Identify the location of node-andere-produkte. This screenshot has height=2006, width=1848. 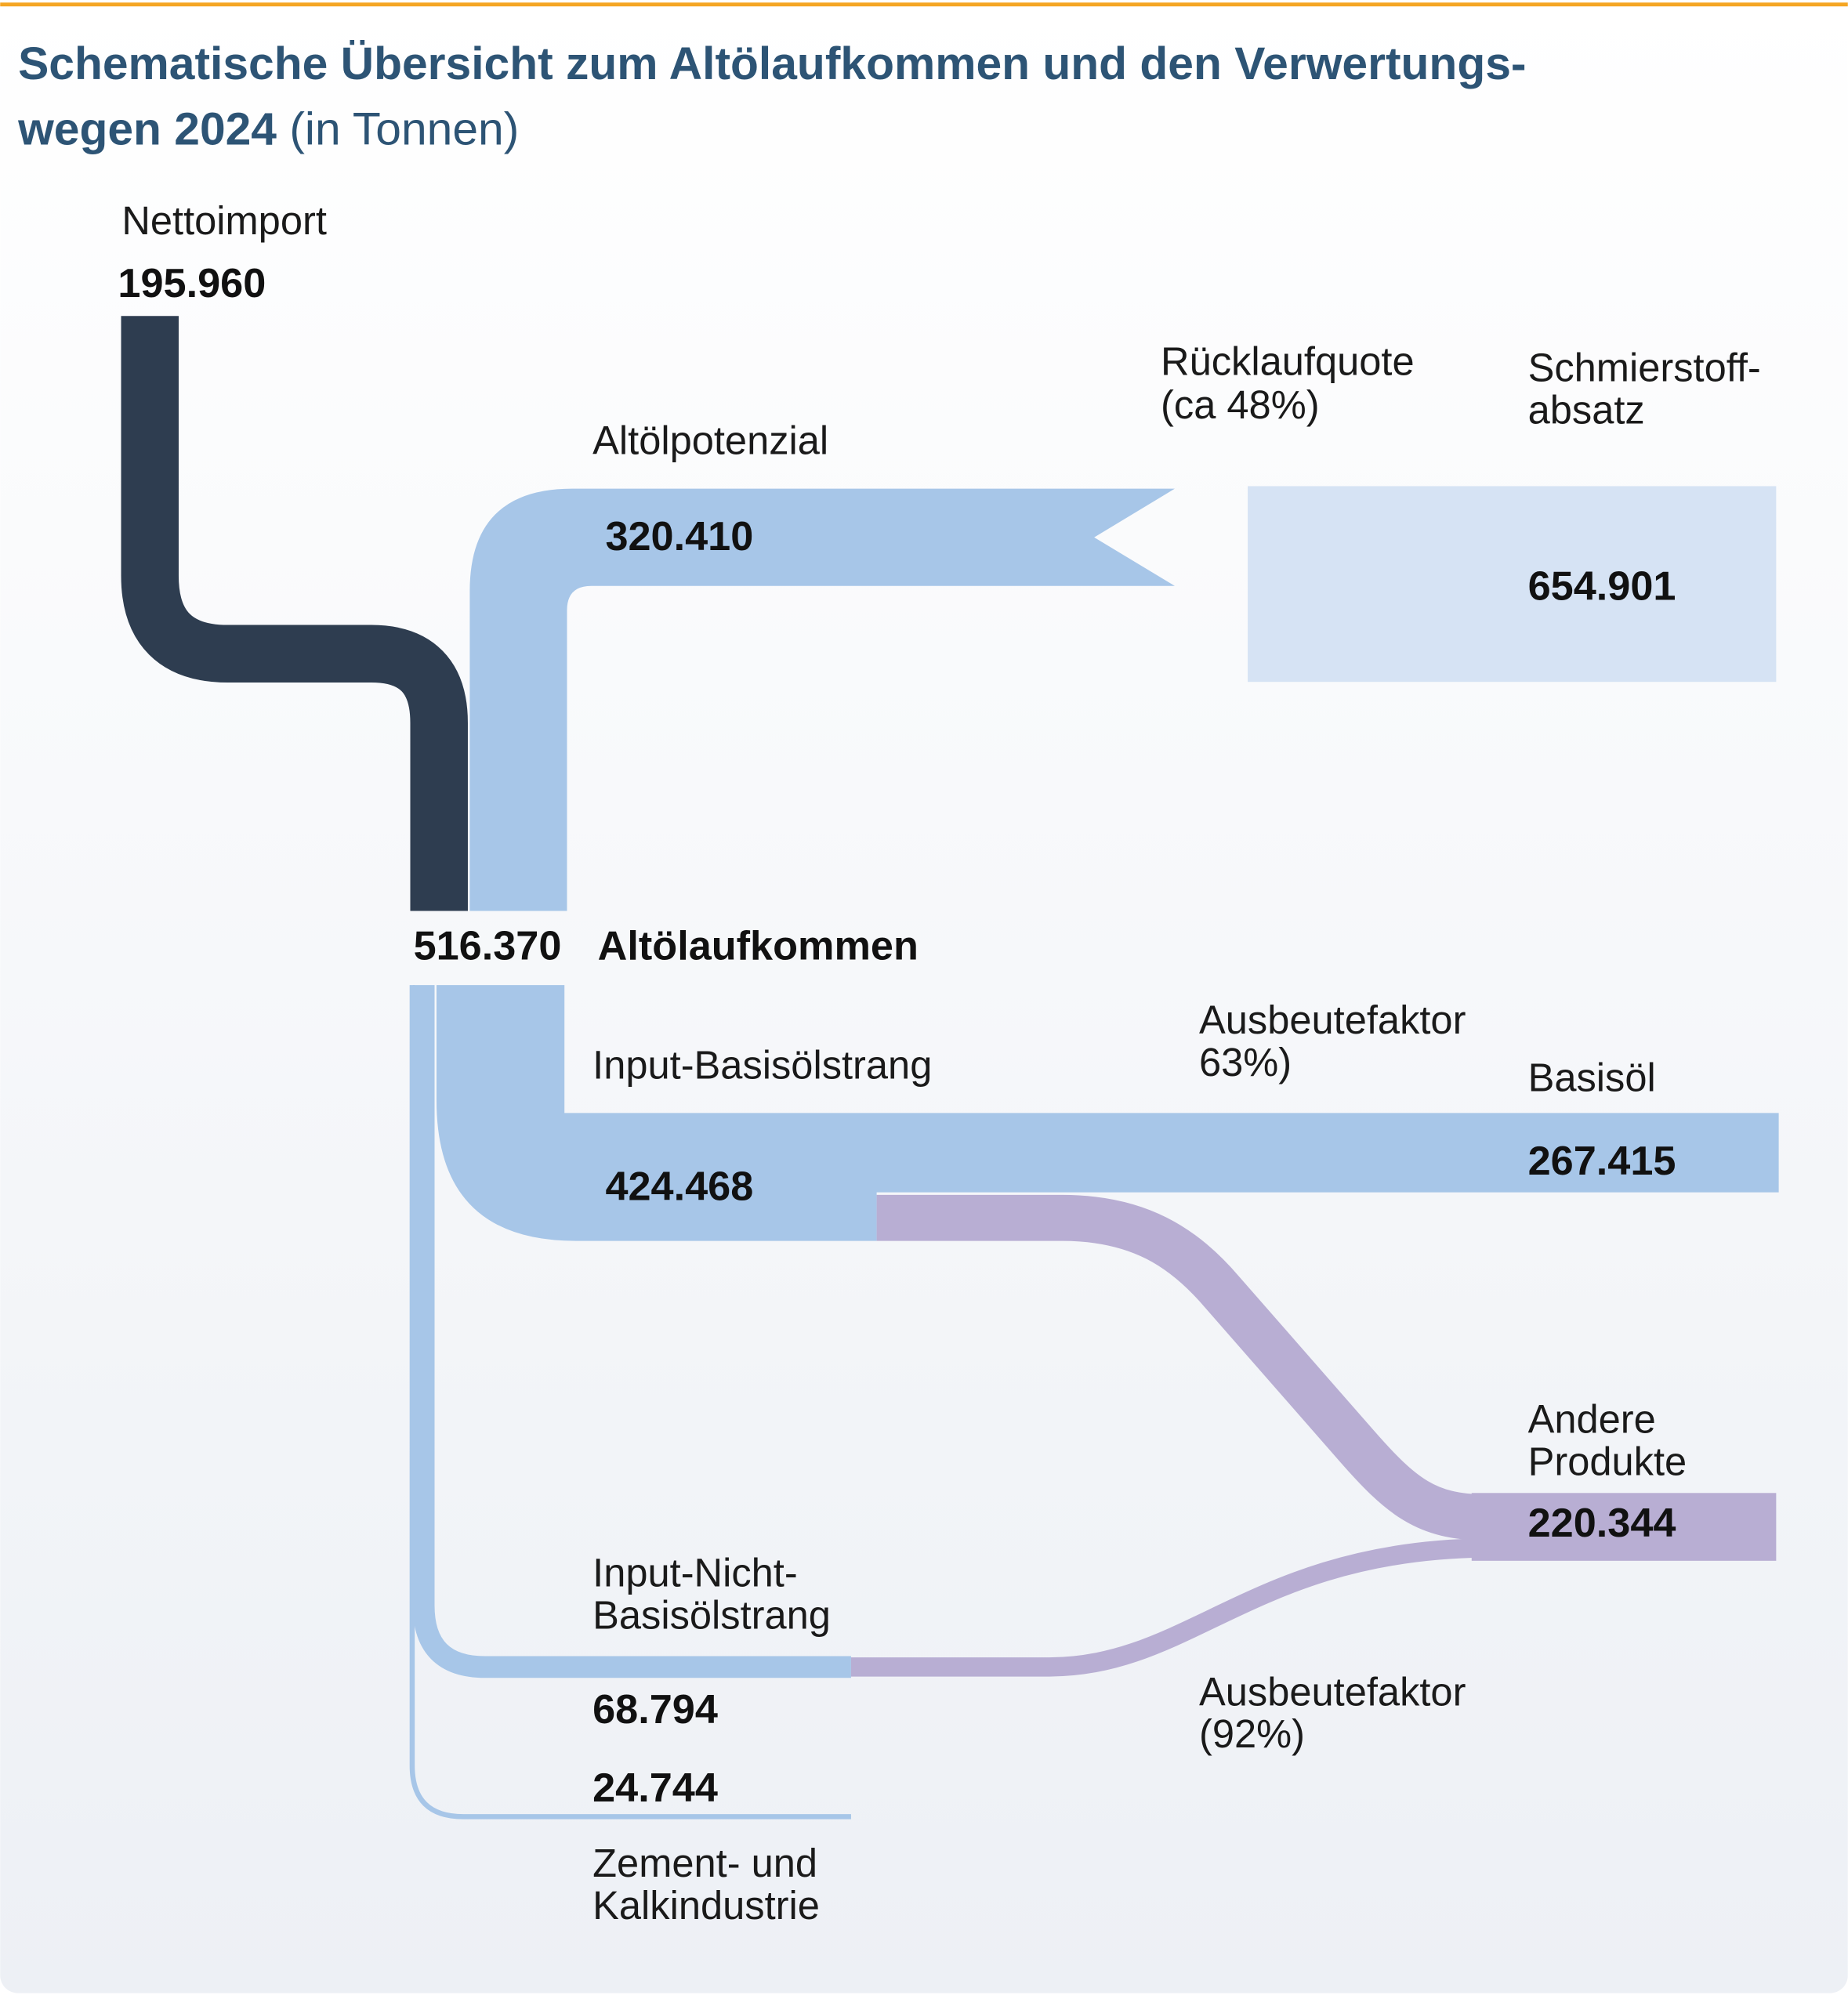
(1624, 1527).